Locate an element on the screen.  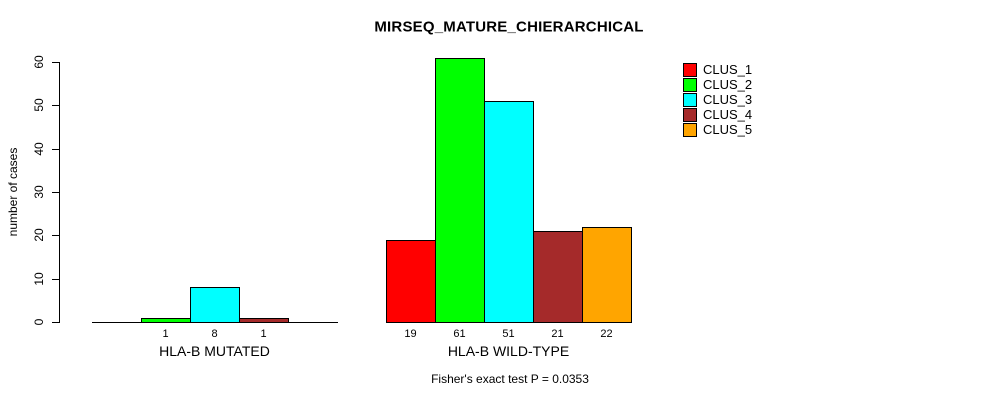
legend: CLUS_1 CLUS_2 CLUS_3 CLUS_4 CLUS_5 is located at coordinates (717, 99).